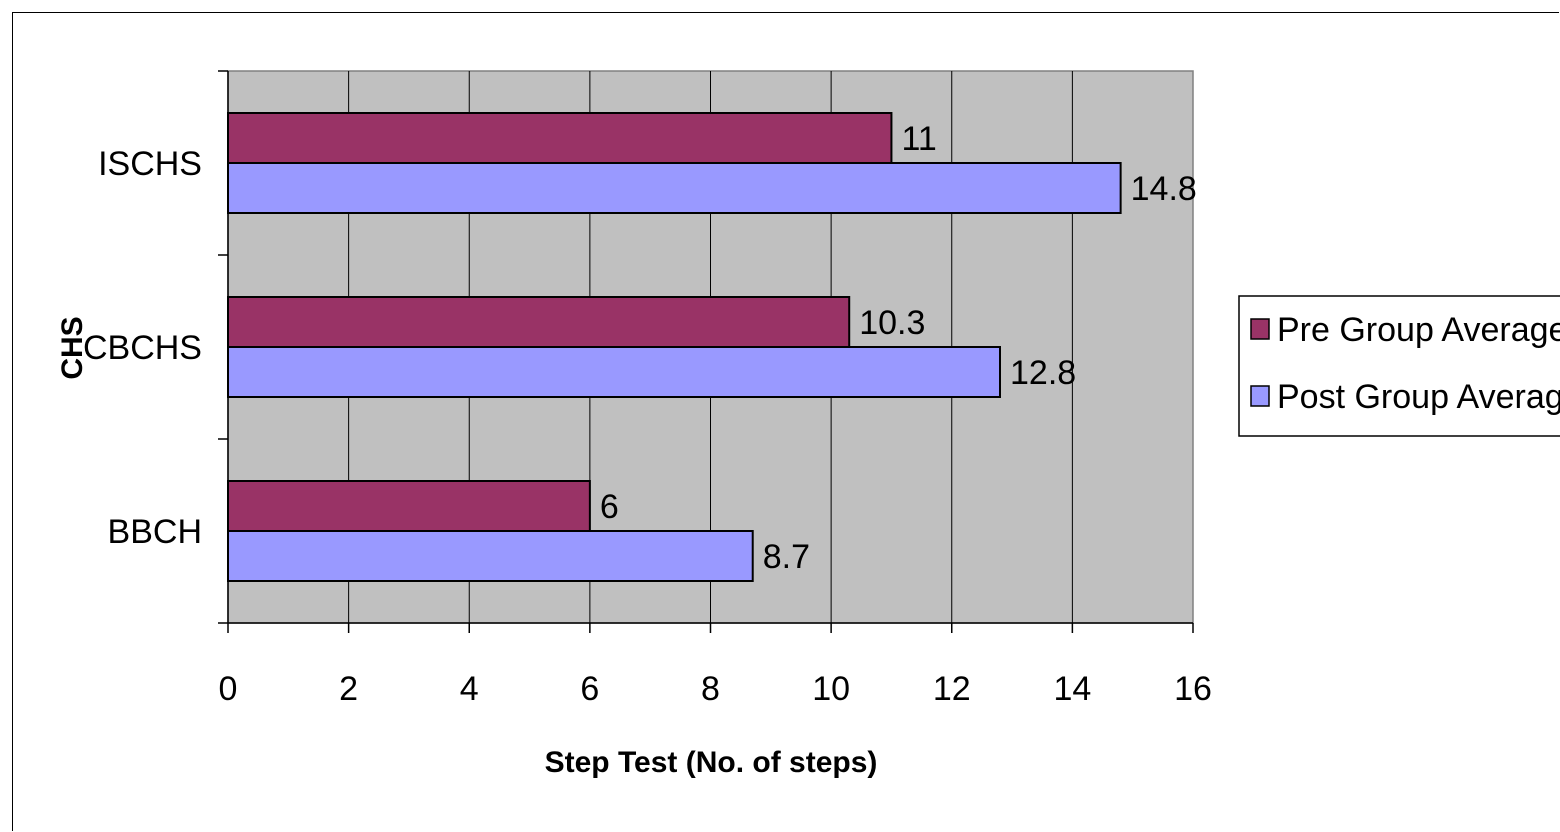  I want to click on data-label: 10.3, so click(892, 323).